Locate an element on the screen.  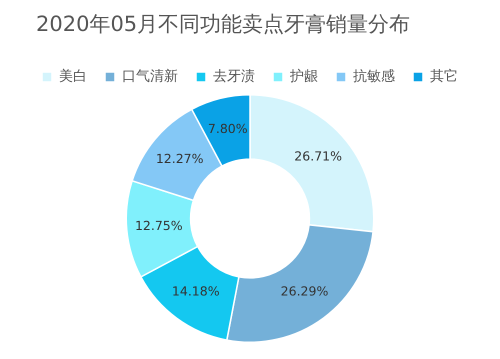
data-label: 14.18% is located at coordinates (196, 291).